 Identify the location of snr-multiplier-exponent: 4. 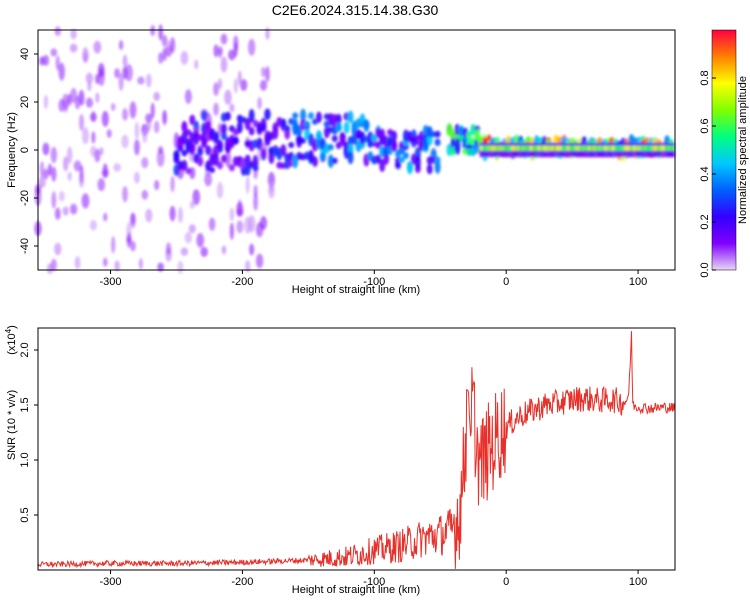
(8, 330).